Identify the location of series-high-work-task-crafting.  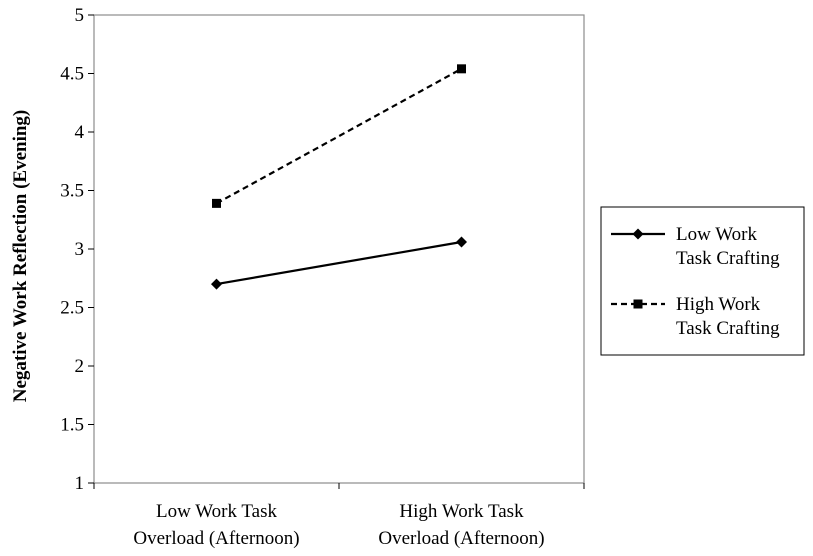
(339, 136).